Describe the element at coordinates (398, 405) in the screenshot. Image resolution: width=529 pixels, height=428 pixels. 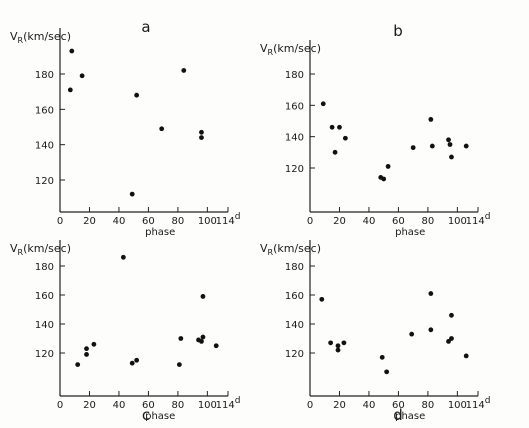
I see `x-tick-label-d: 60` at that location.